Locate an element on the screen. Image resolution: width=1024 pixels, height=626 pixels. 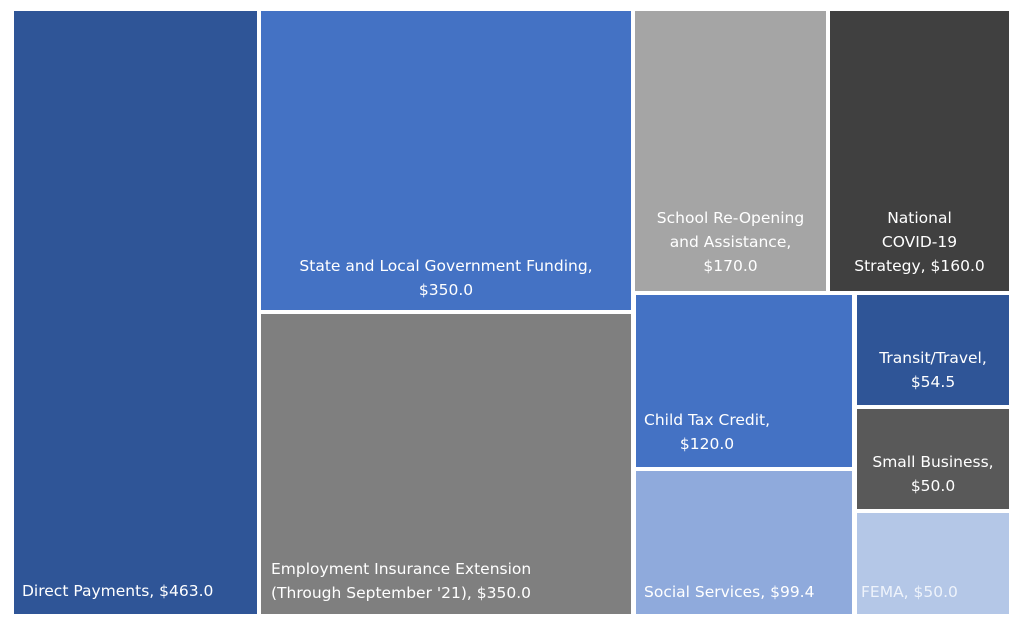
tile-label: Small Business, $50.0 is located at coordinates (933, 474).